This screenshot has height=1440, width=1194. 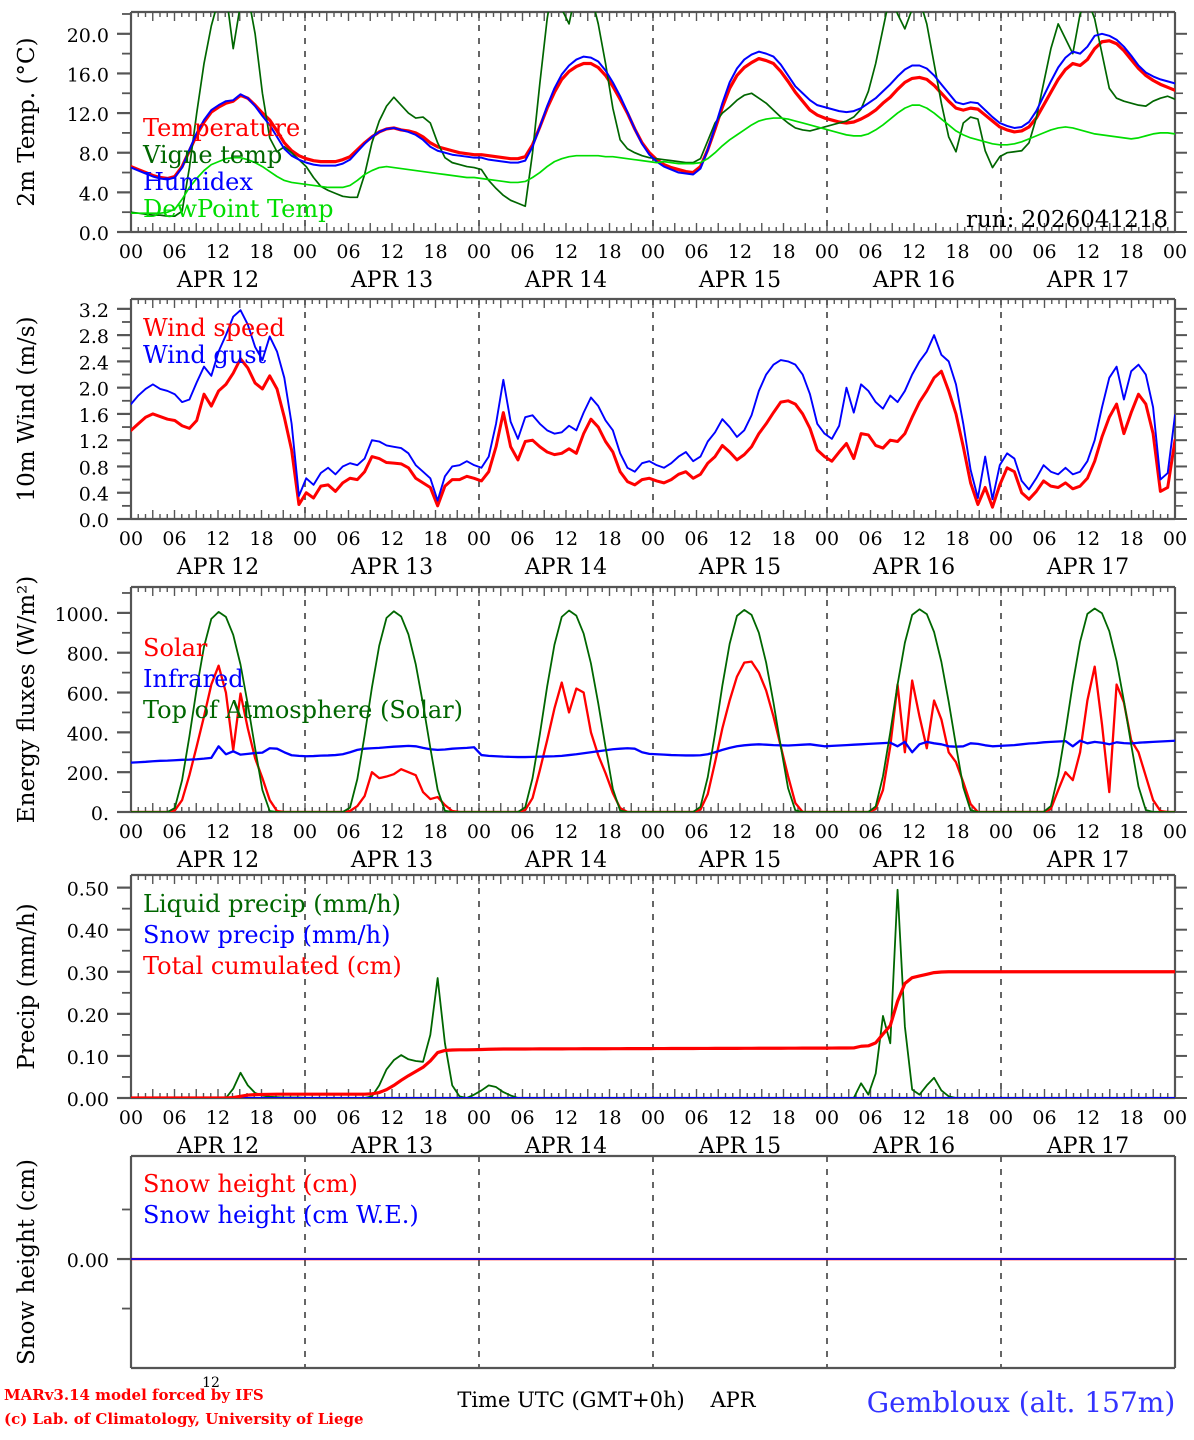 What do you see at coordinates (94, 390) in the screenshot?
I see `y-tick-label: 2.0` at bounding box center [94, 390].